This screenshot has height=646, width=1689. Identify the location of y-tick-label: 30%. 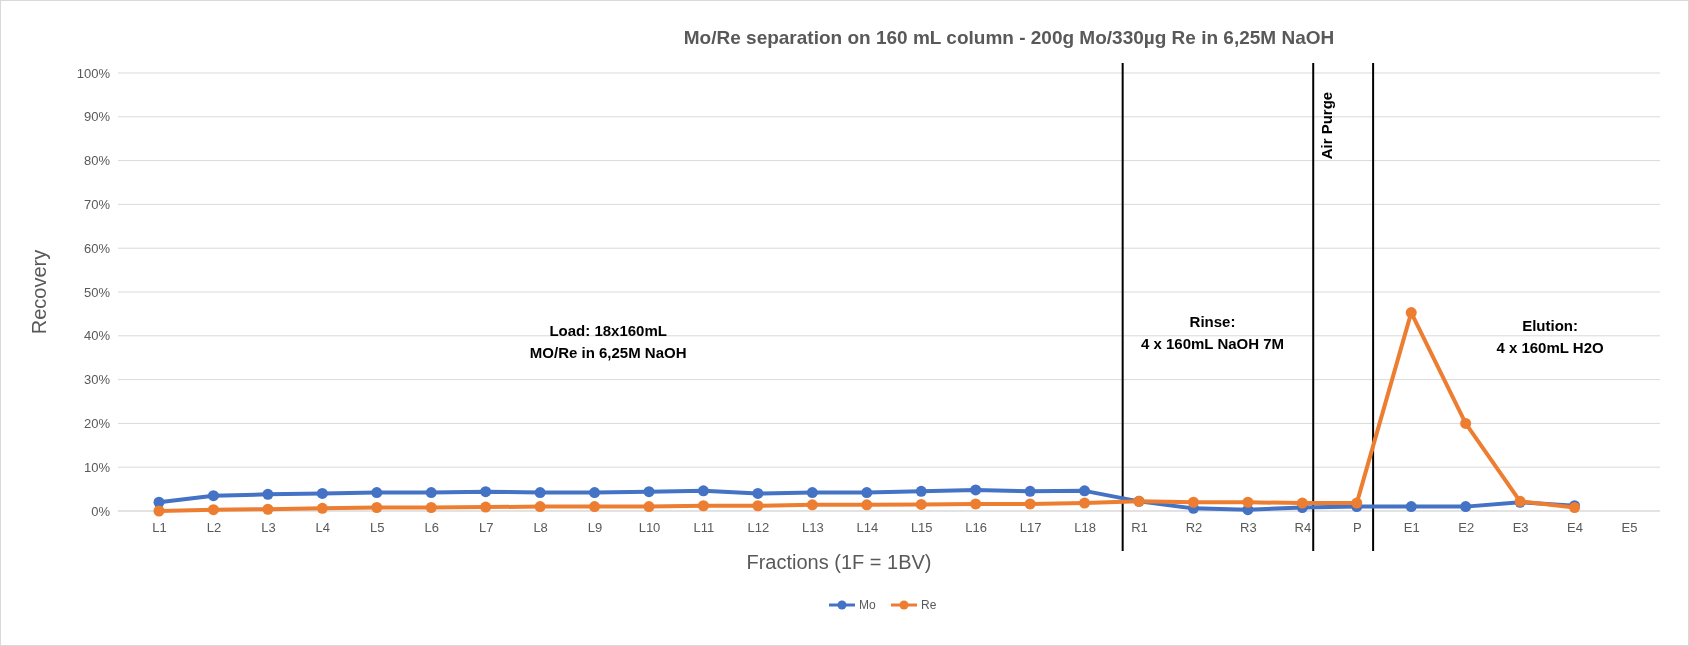
(97, 380).